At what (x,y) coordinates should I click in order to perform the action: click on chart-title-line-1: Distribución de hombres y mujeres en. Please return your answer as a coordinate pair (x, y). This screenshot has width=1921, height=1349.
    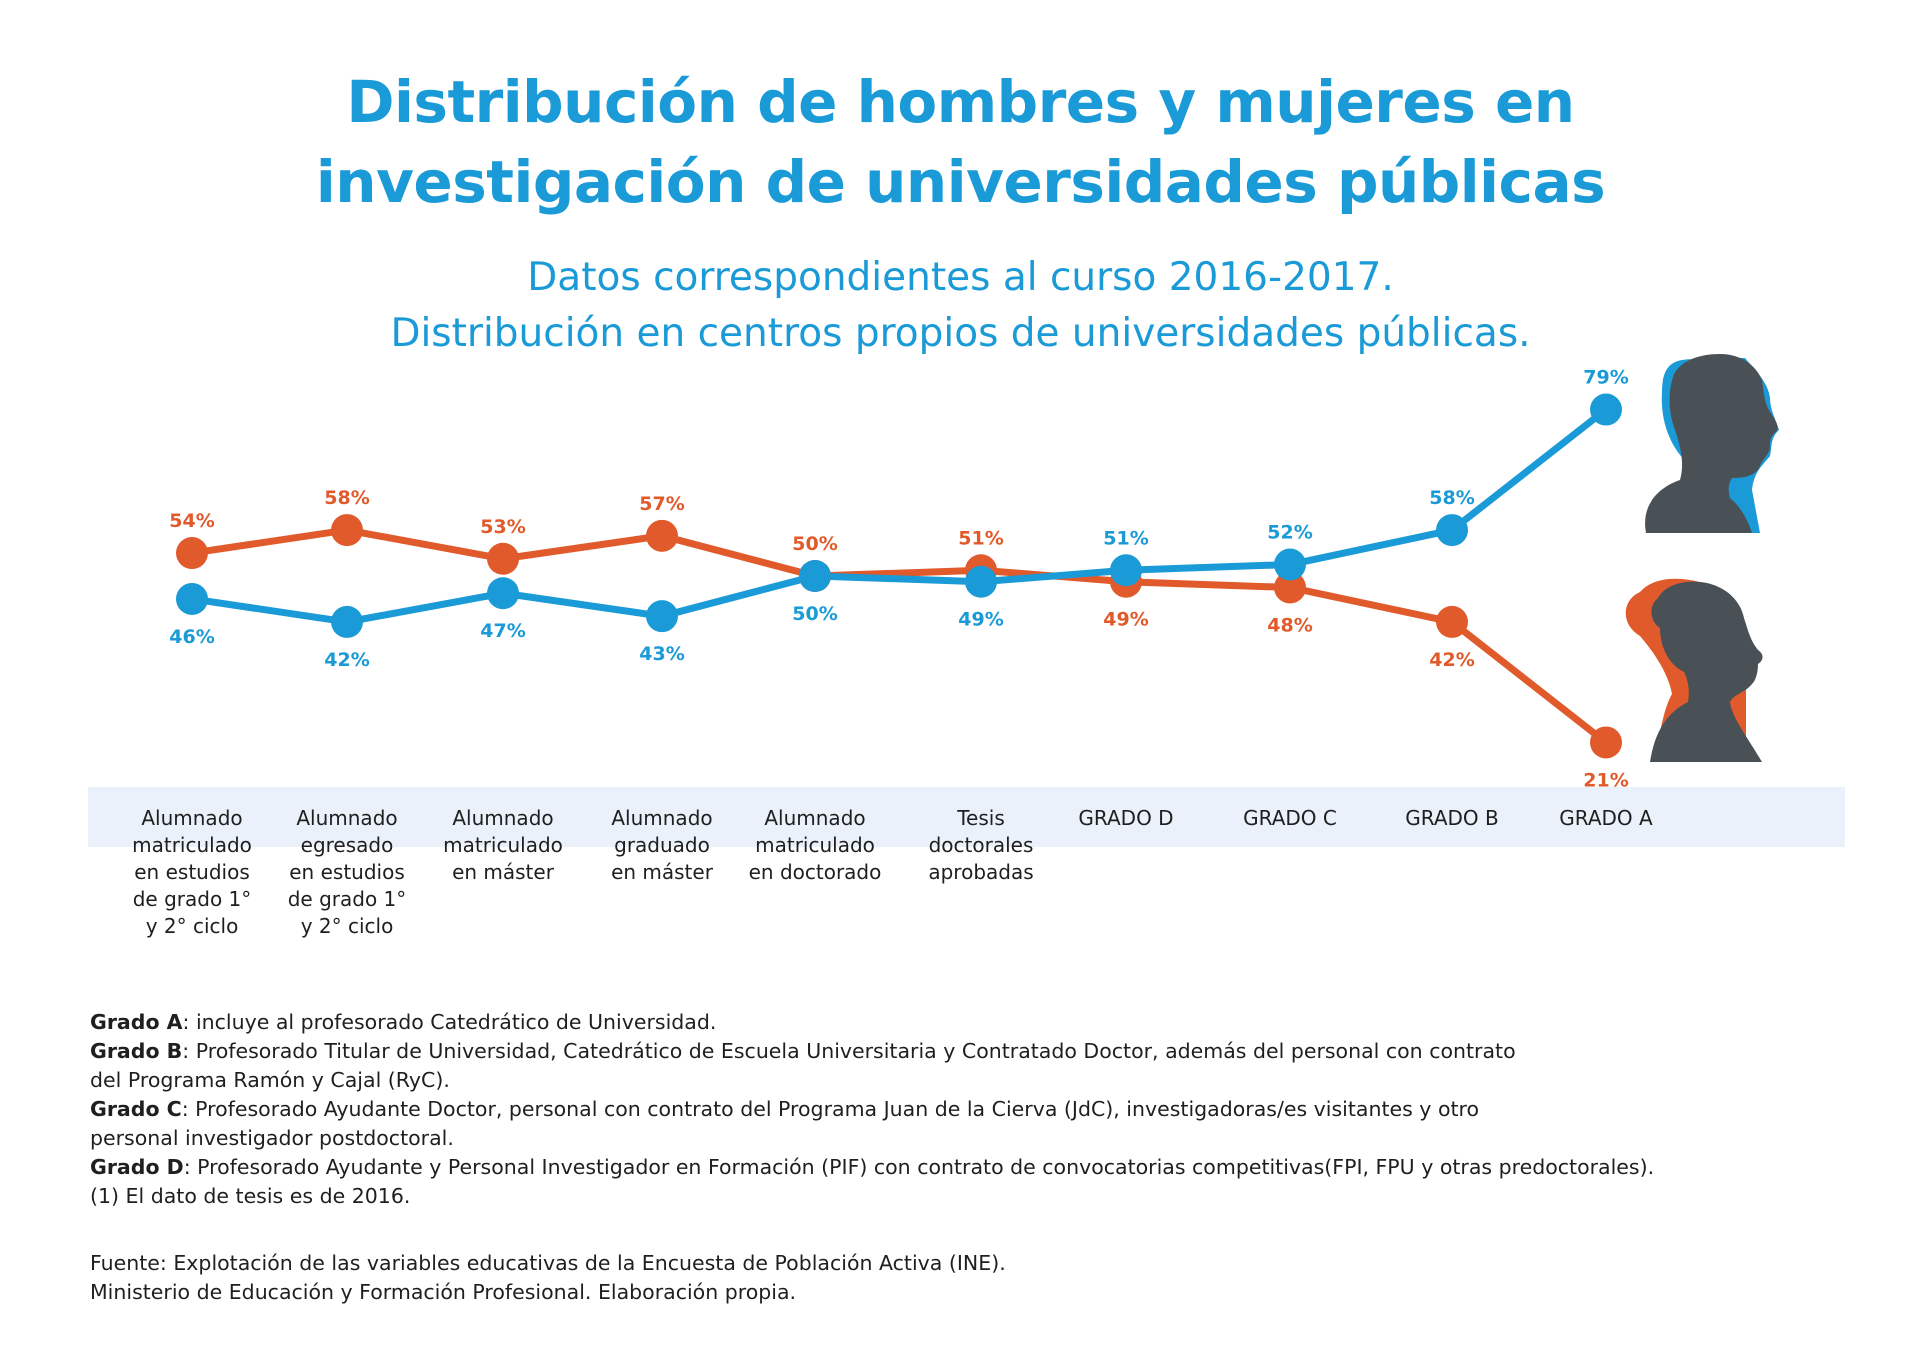
    Looking at the image, I should click on (960, 102).